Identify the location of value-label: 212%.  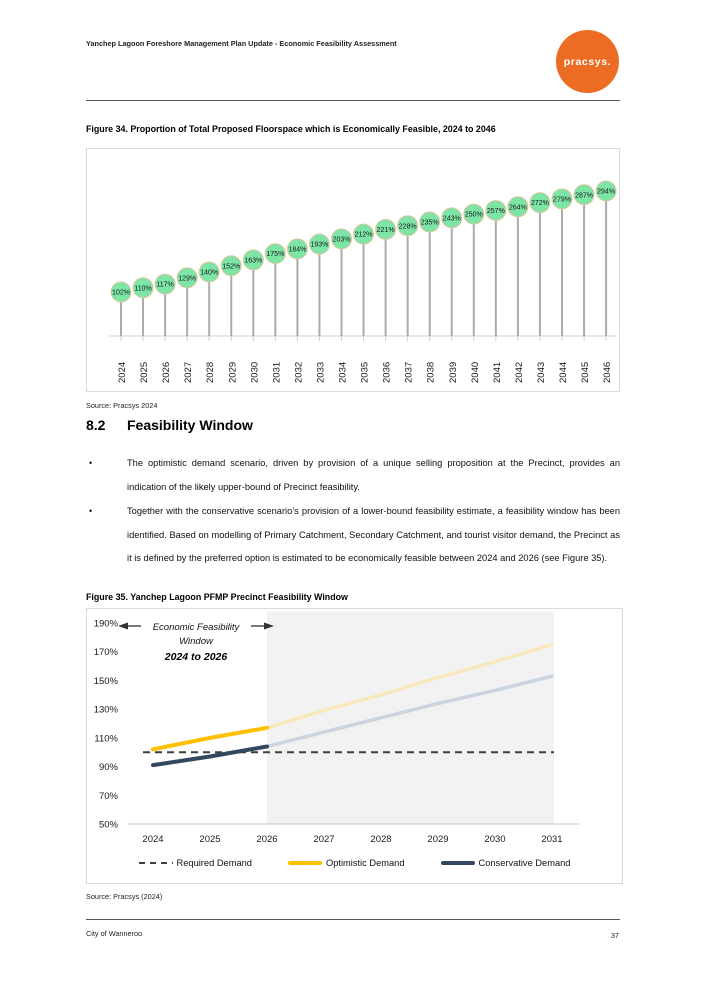
(364, 235).